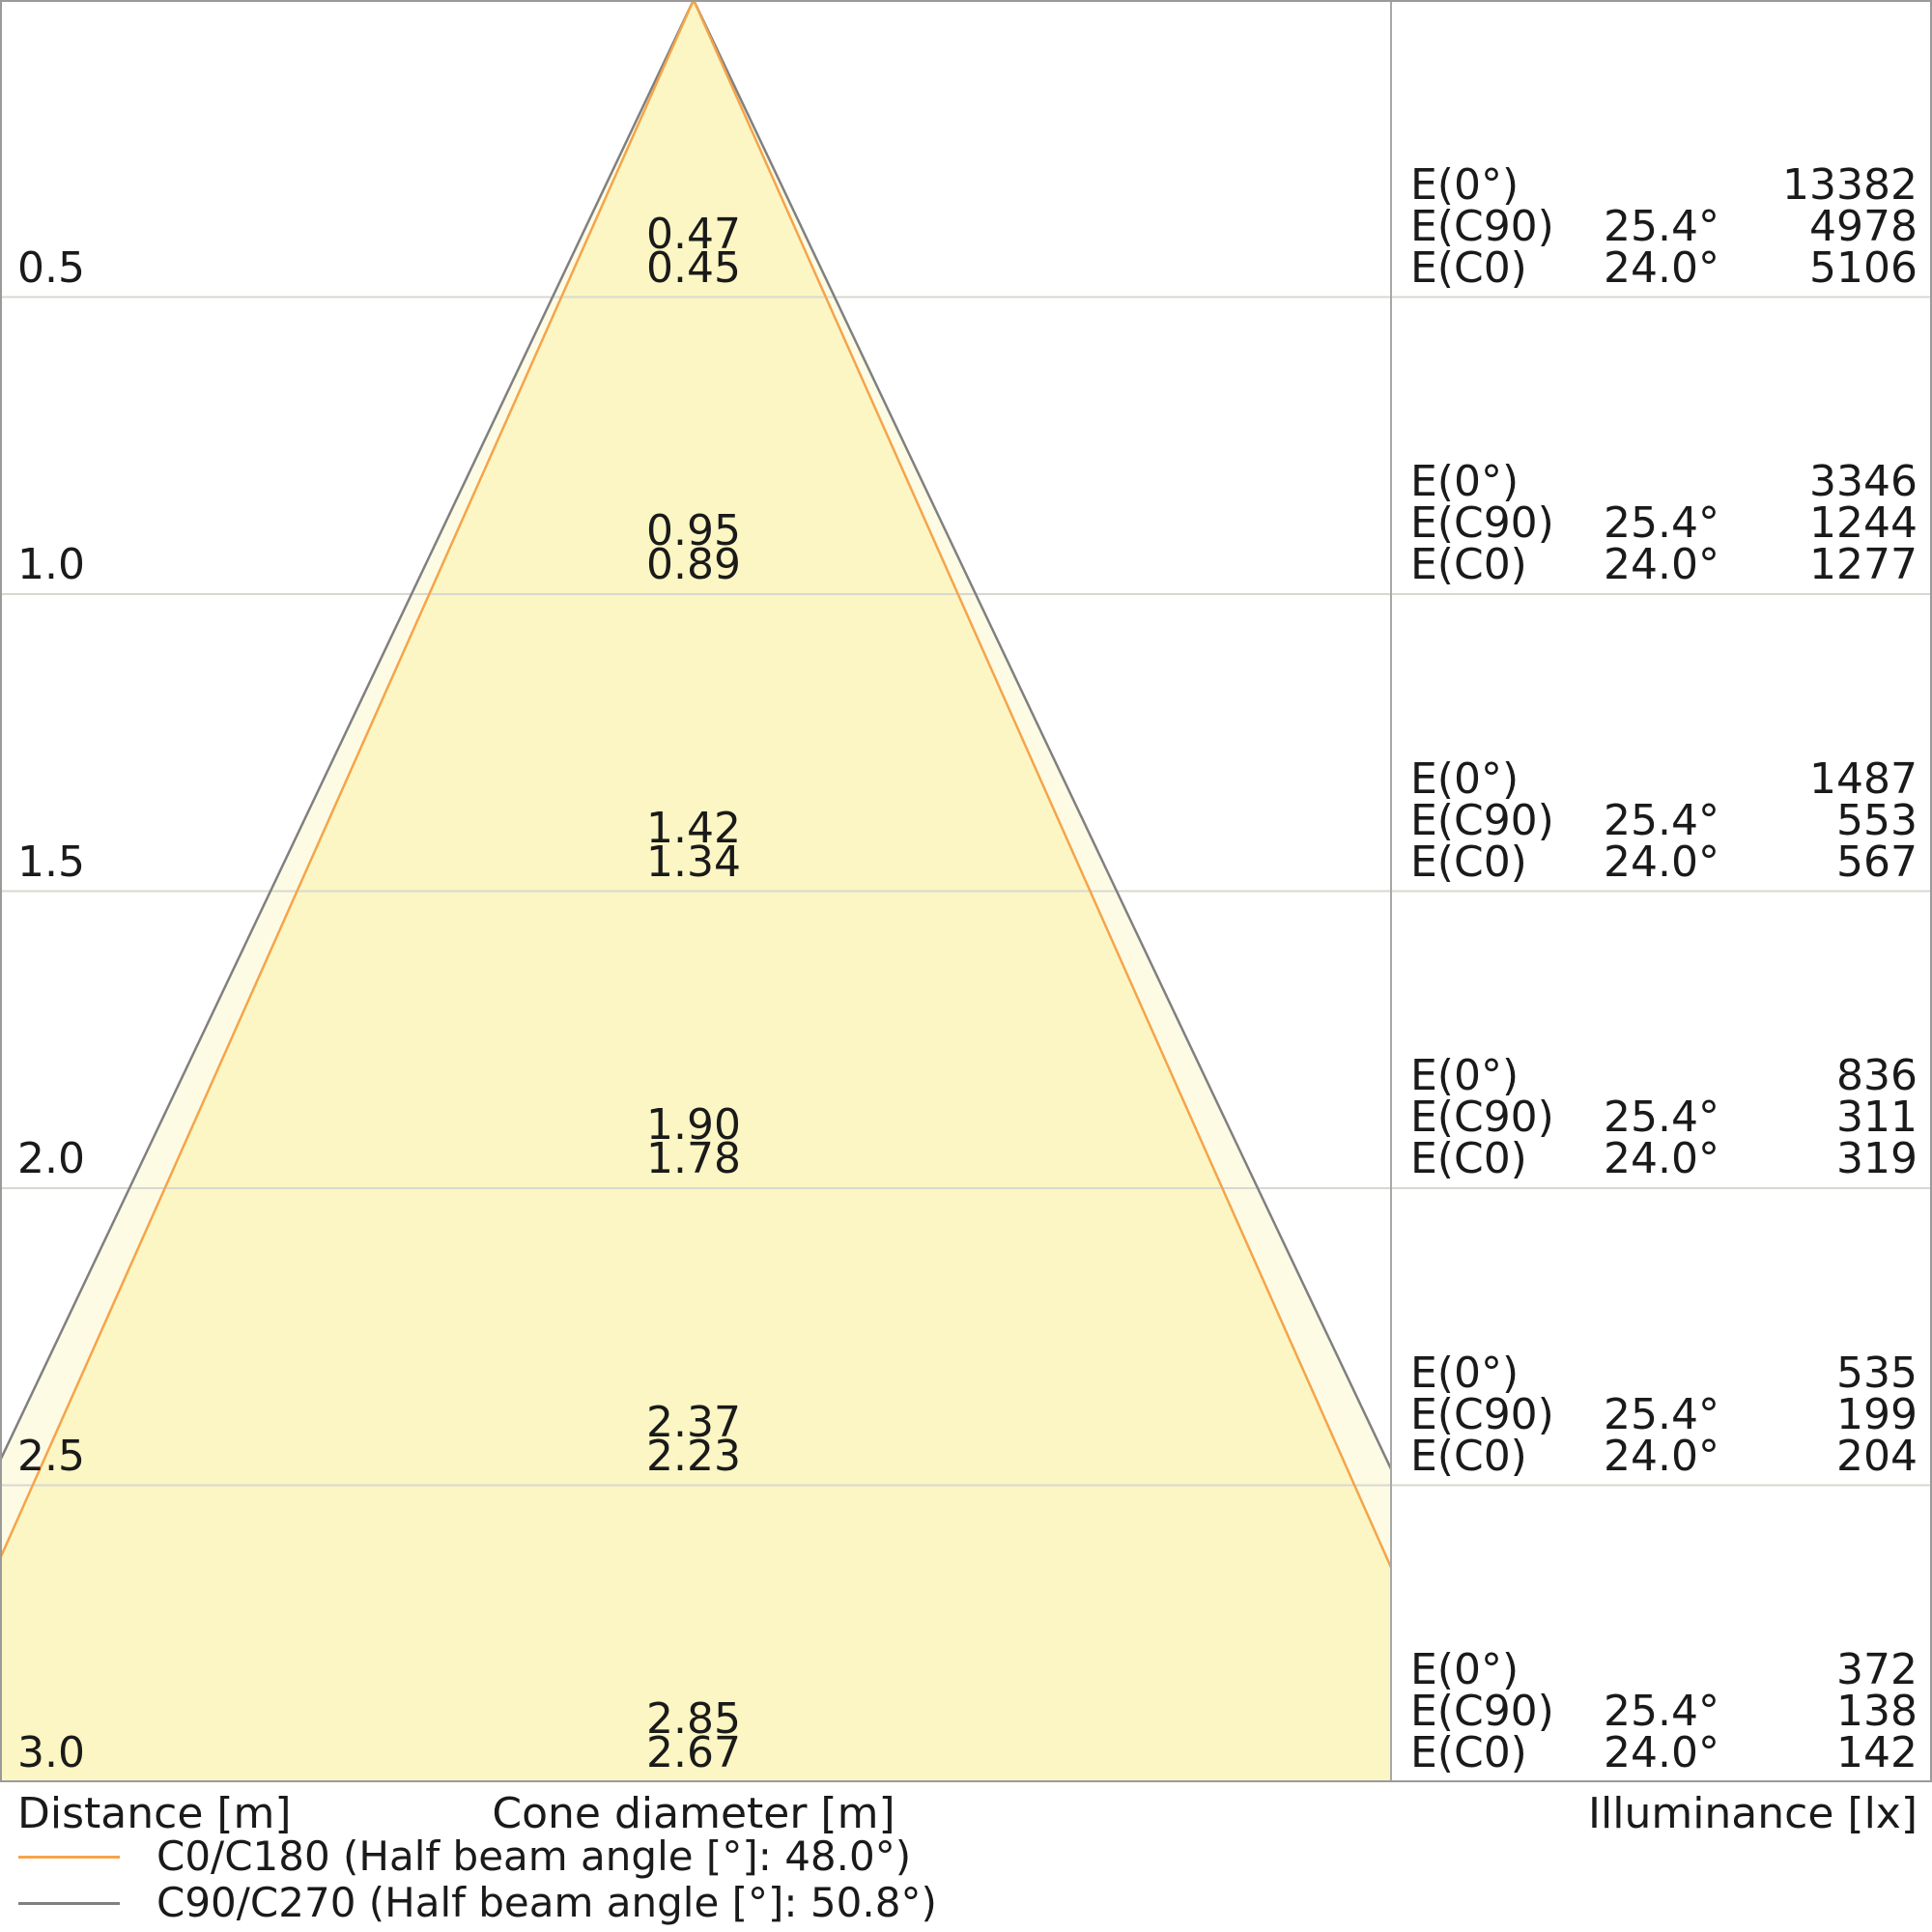  I want to click on legend-label-c0: C0/C180 (Half beam angle [°]: 48.0°), so click(534, 1856).